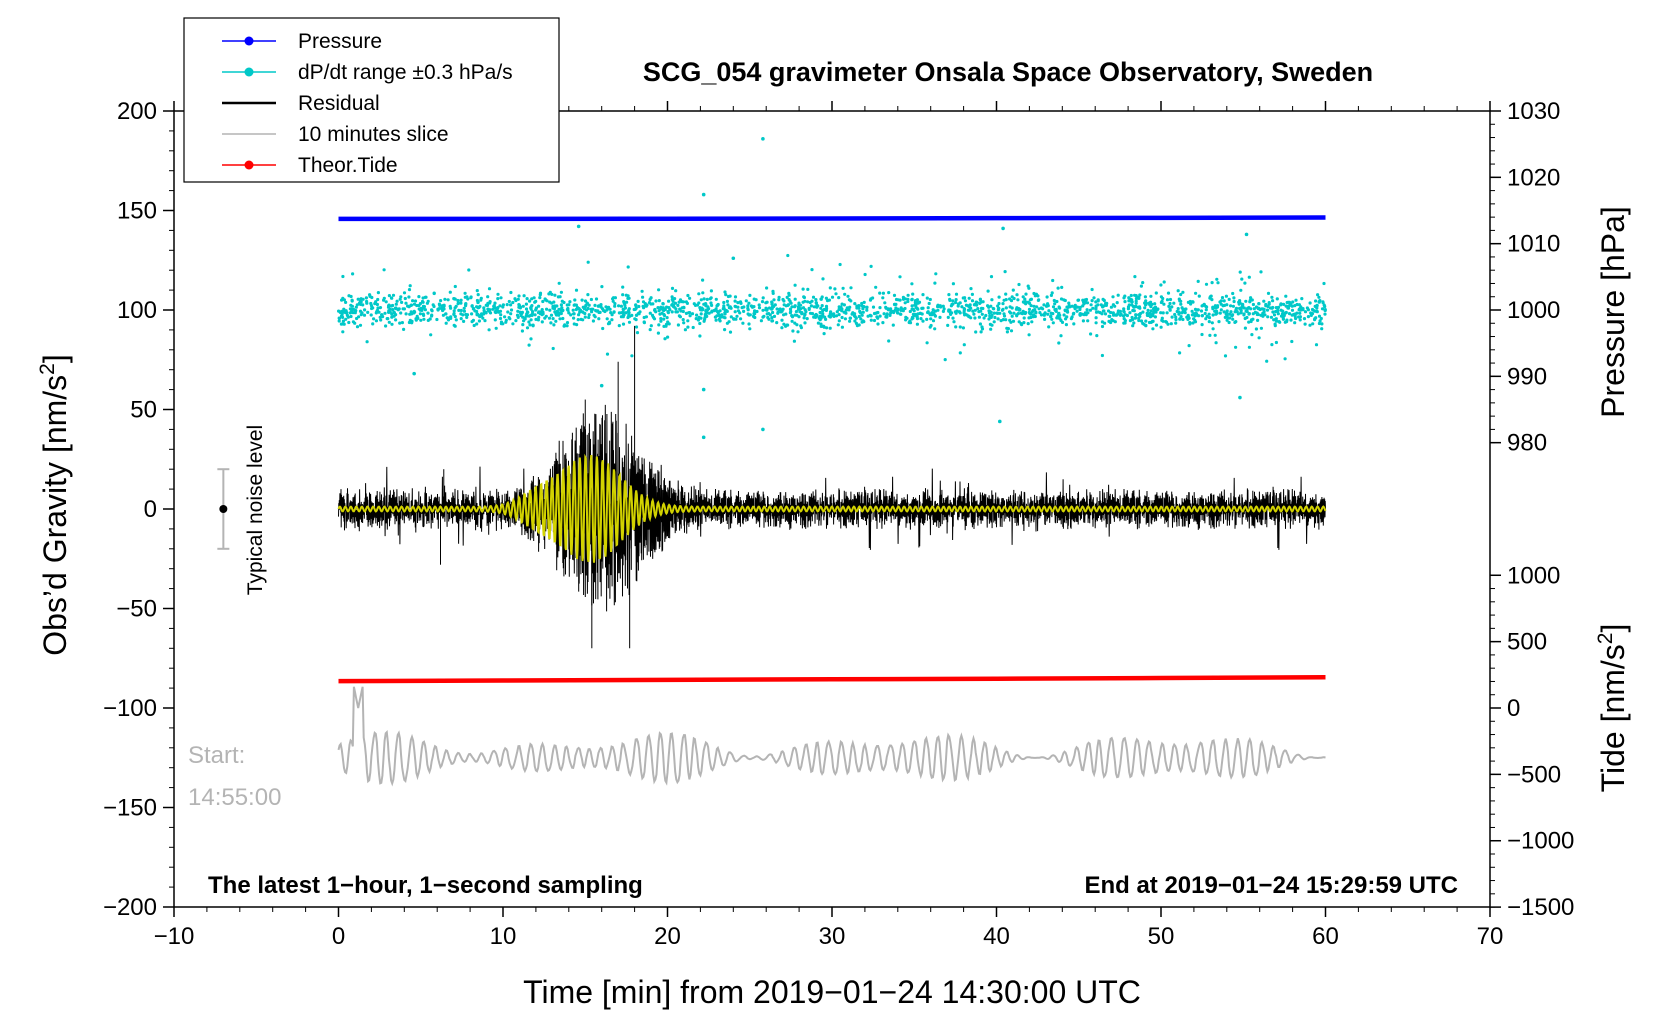 The width and height of the screenshot is (1676, 1020). What do you see at coordinates (996, 936) in the screenshot?
I see `x-tick-label: 40` at bounding box center [996, 936].